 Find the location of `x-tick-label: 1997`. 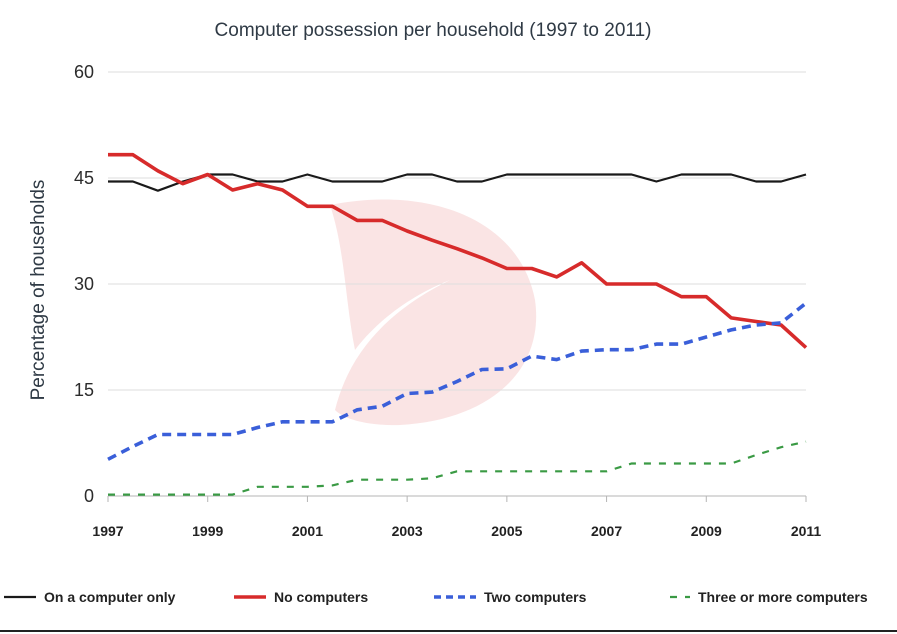

x-tick-label: 1997 is located at coordinates (107, 531).